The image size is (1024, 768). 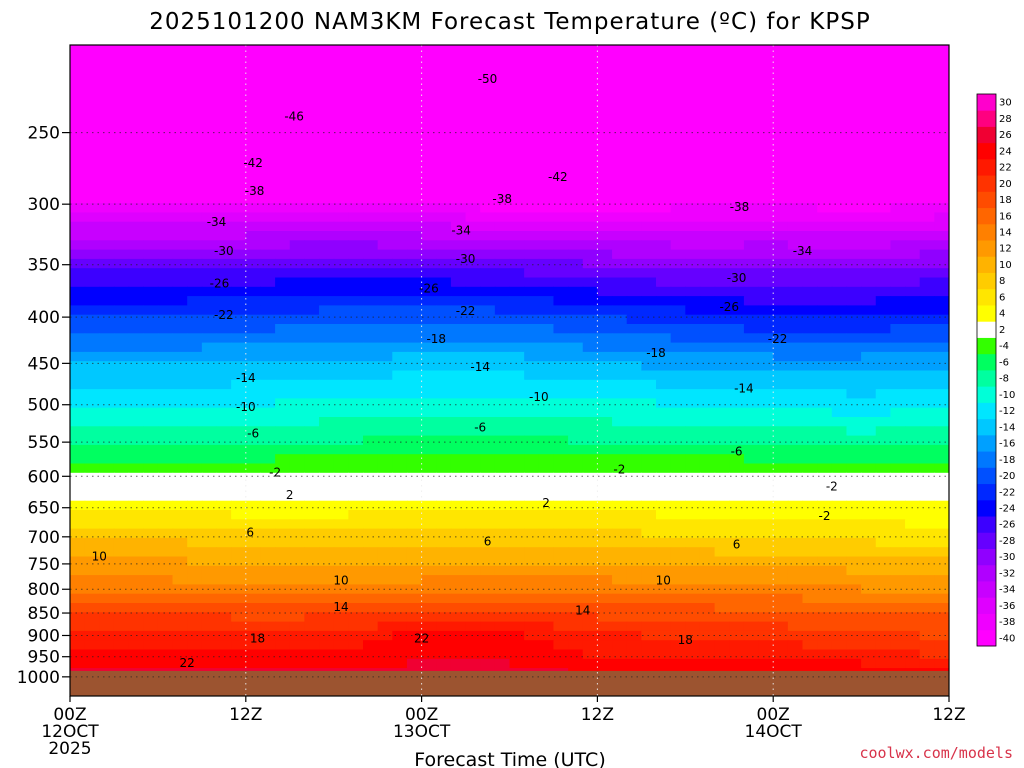 I want to click on colorbar-swatch, so click(x=986, y=476).